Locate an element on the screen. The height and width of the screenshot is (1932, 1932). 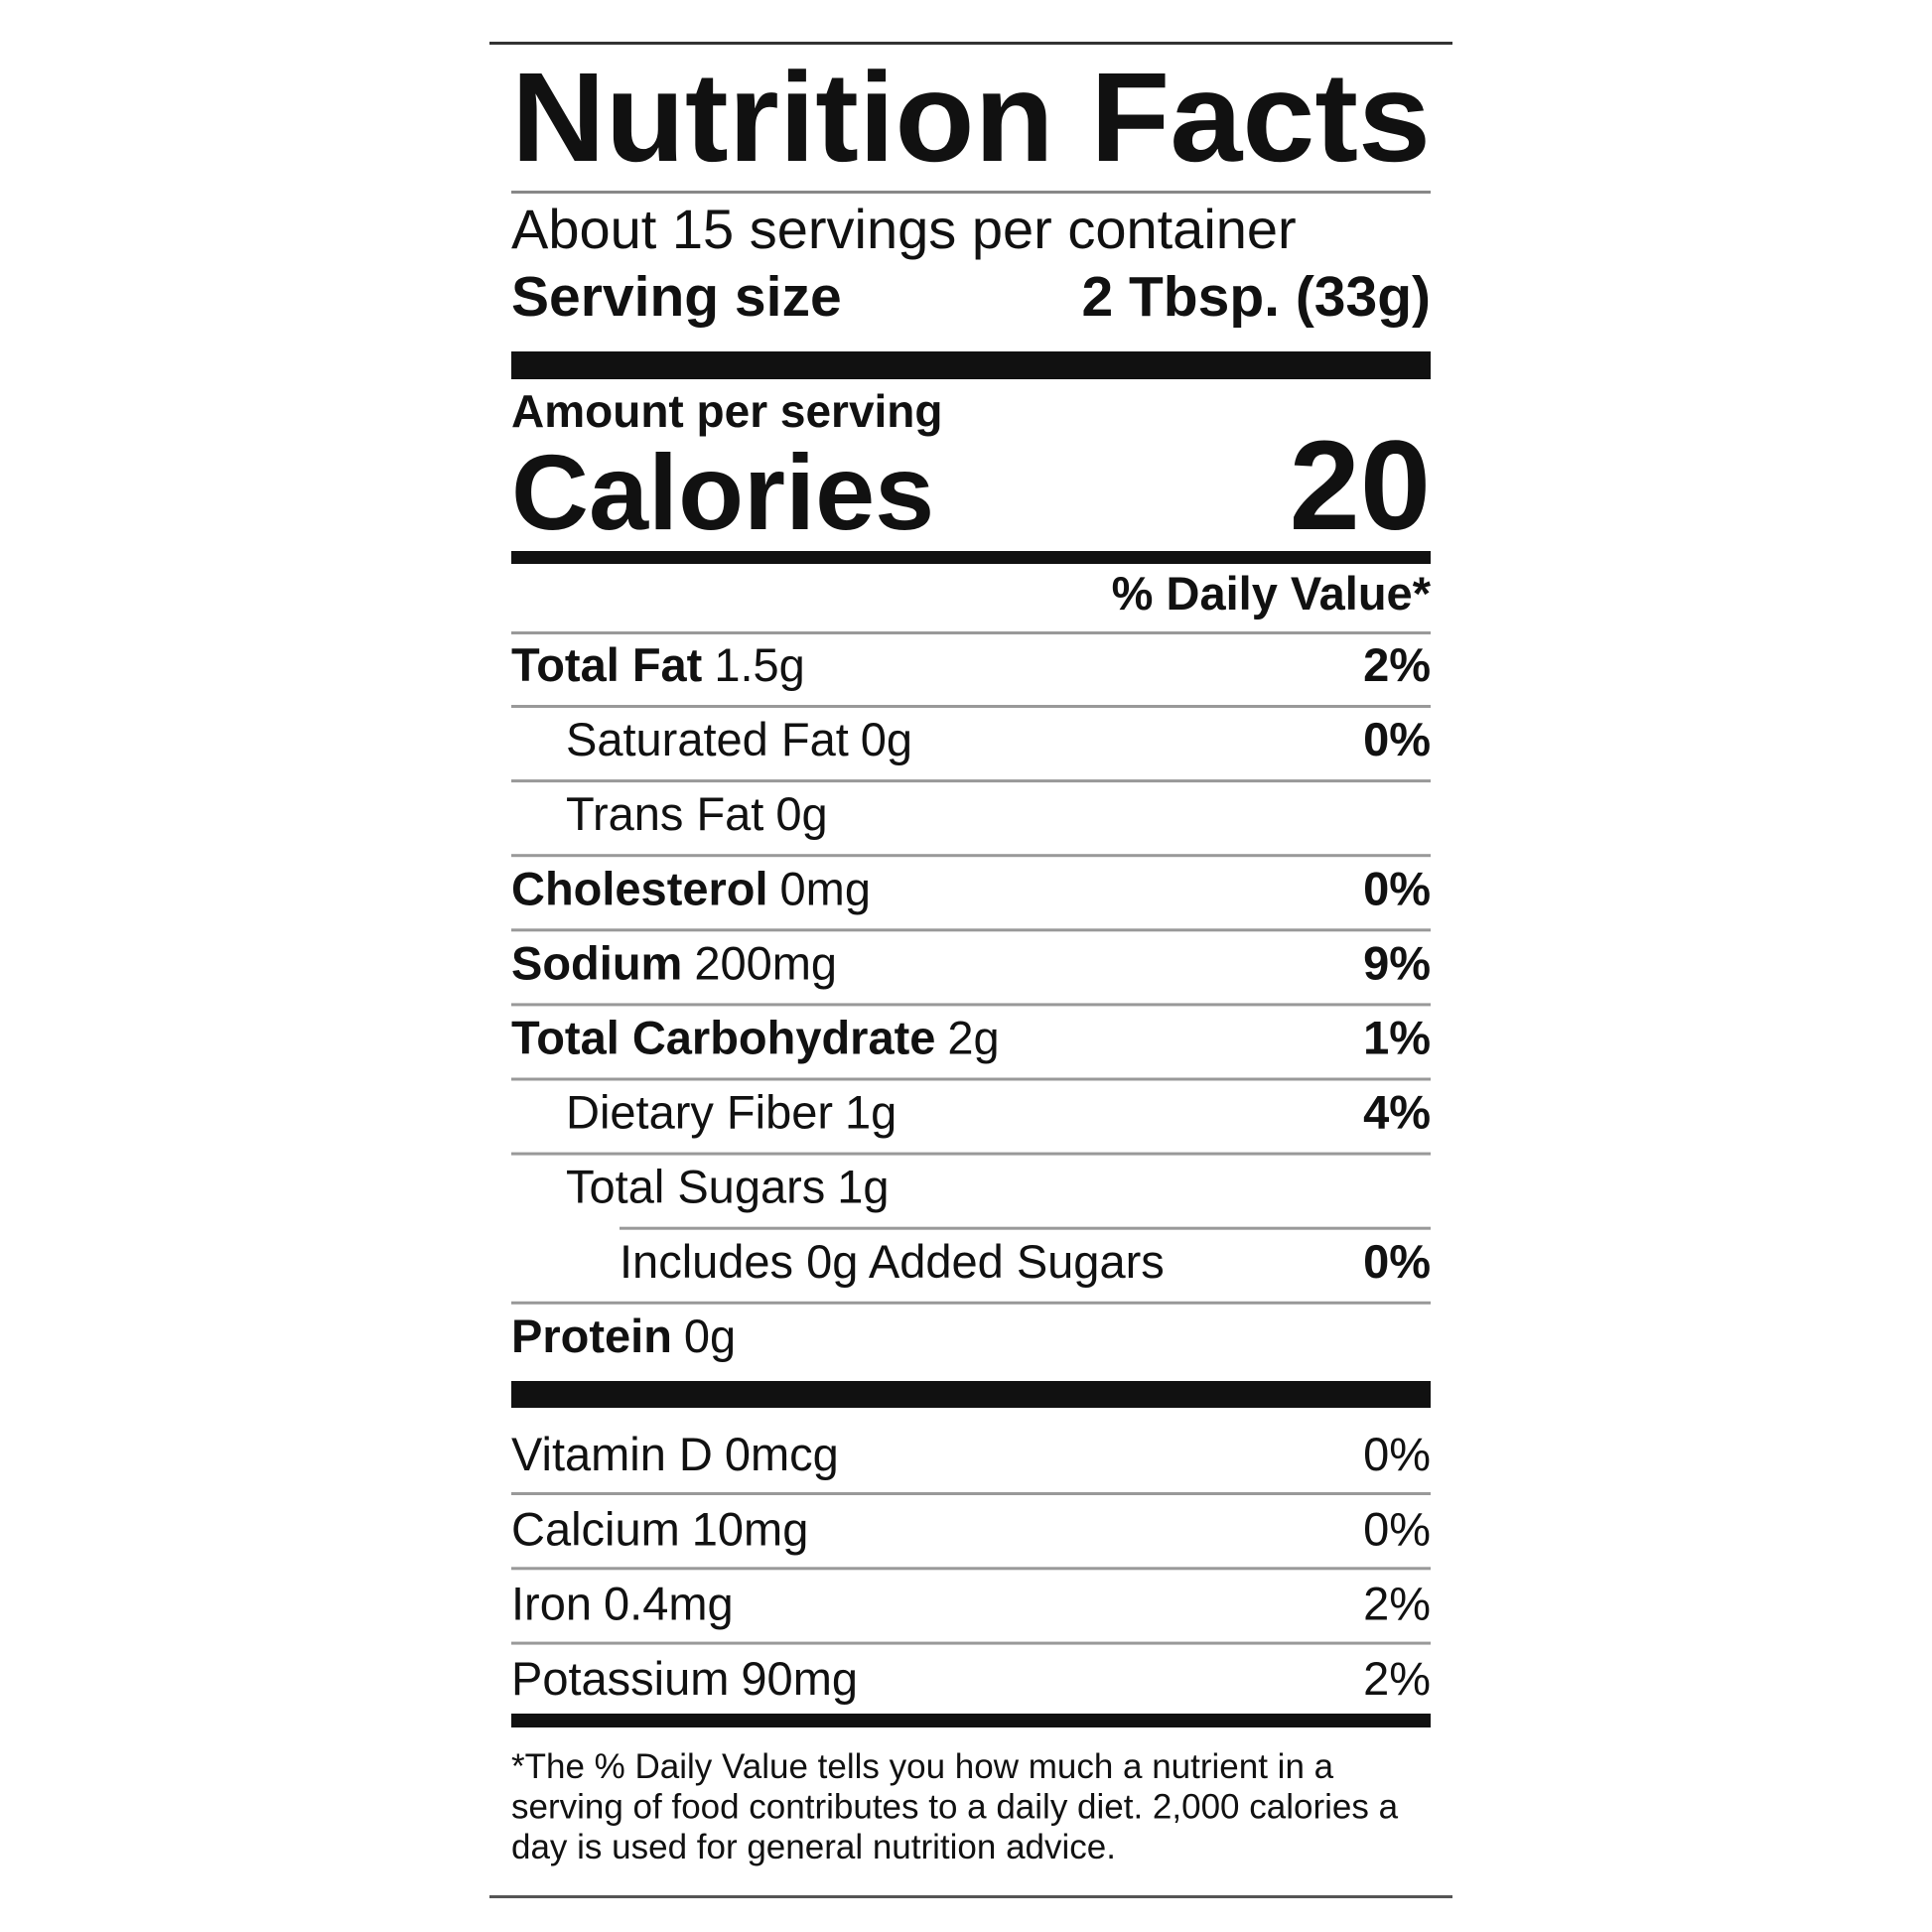
calories-value: 20 is located at coordinates (1361, 486).